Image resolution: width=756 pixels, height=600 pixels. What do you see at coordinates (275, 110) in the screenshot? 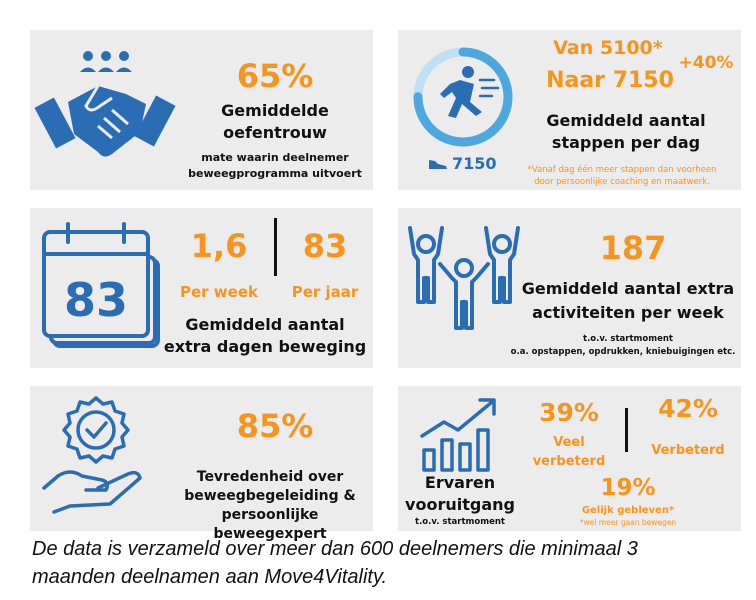
I see `oefentrouw-title-1: Gemiddelde` at bounding box center [275, 110].